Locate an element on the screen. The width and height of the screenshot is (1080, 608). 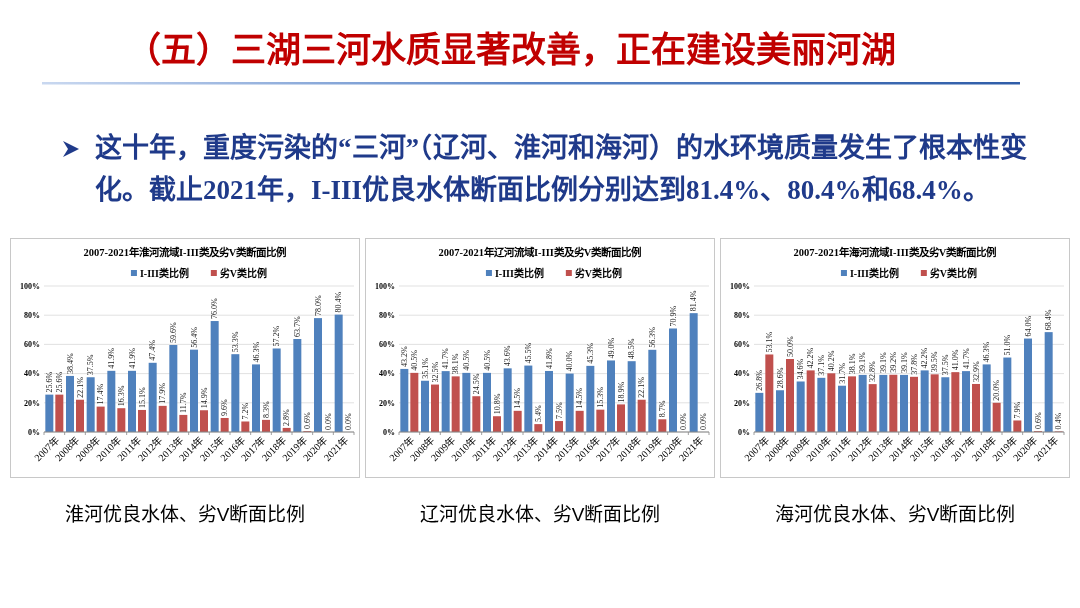
data-label: 17.4% is located at coordinates (101, 394).